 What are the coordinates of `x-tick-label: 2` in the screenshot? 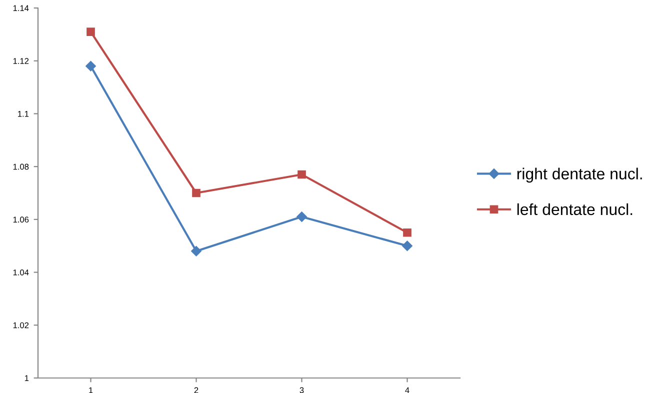 It's located at (196, 390).